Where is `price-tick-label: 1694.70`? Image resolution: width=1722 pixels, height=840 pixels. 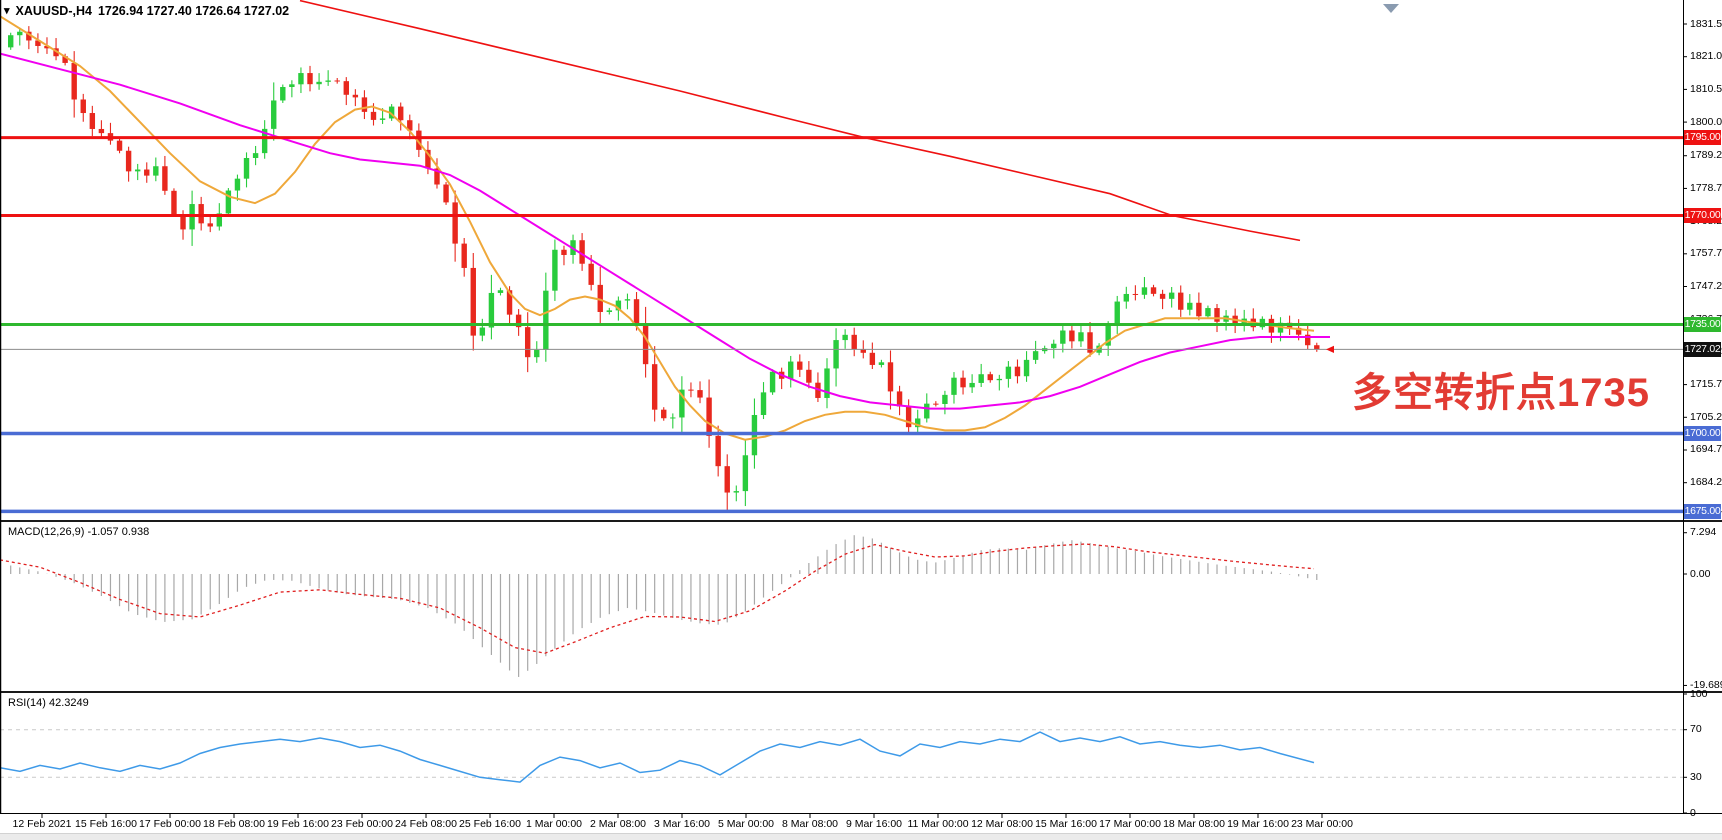
price-tick-label: 1694.70 is located at coordinates (1706, 449).